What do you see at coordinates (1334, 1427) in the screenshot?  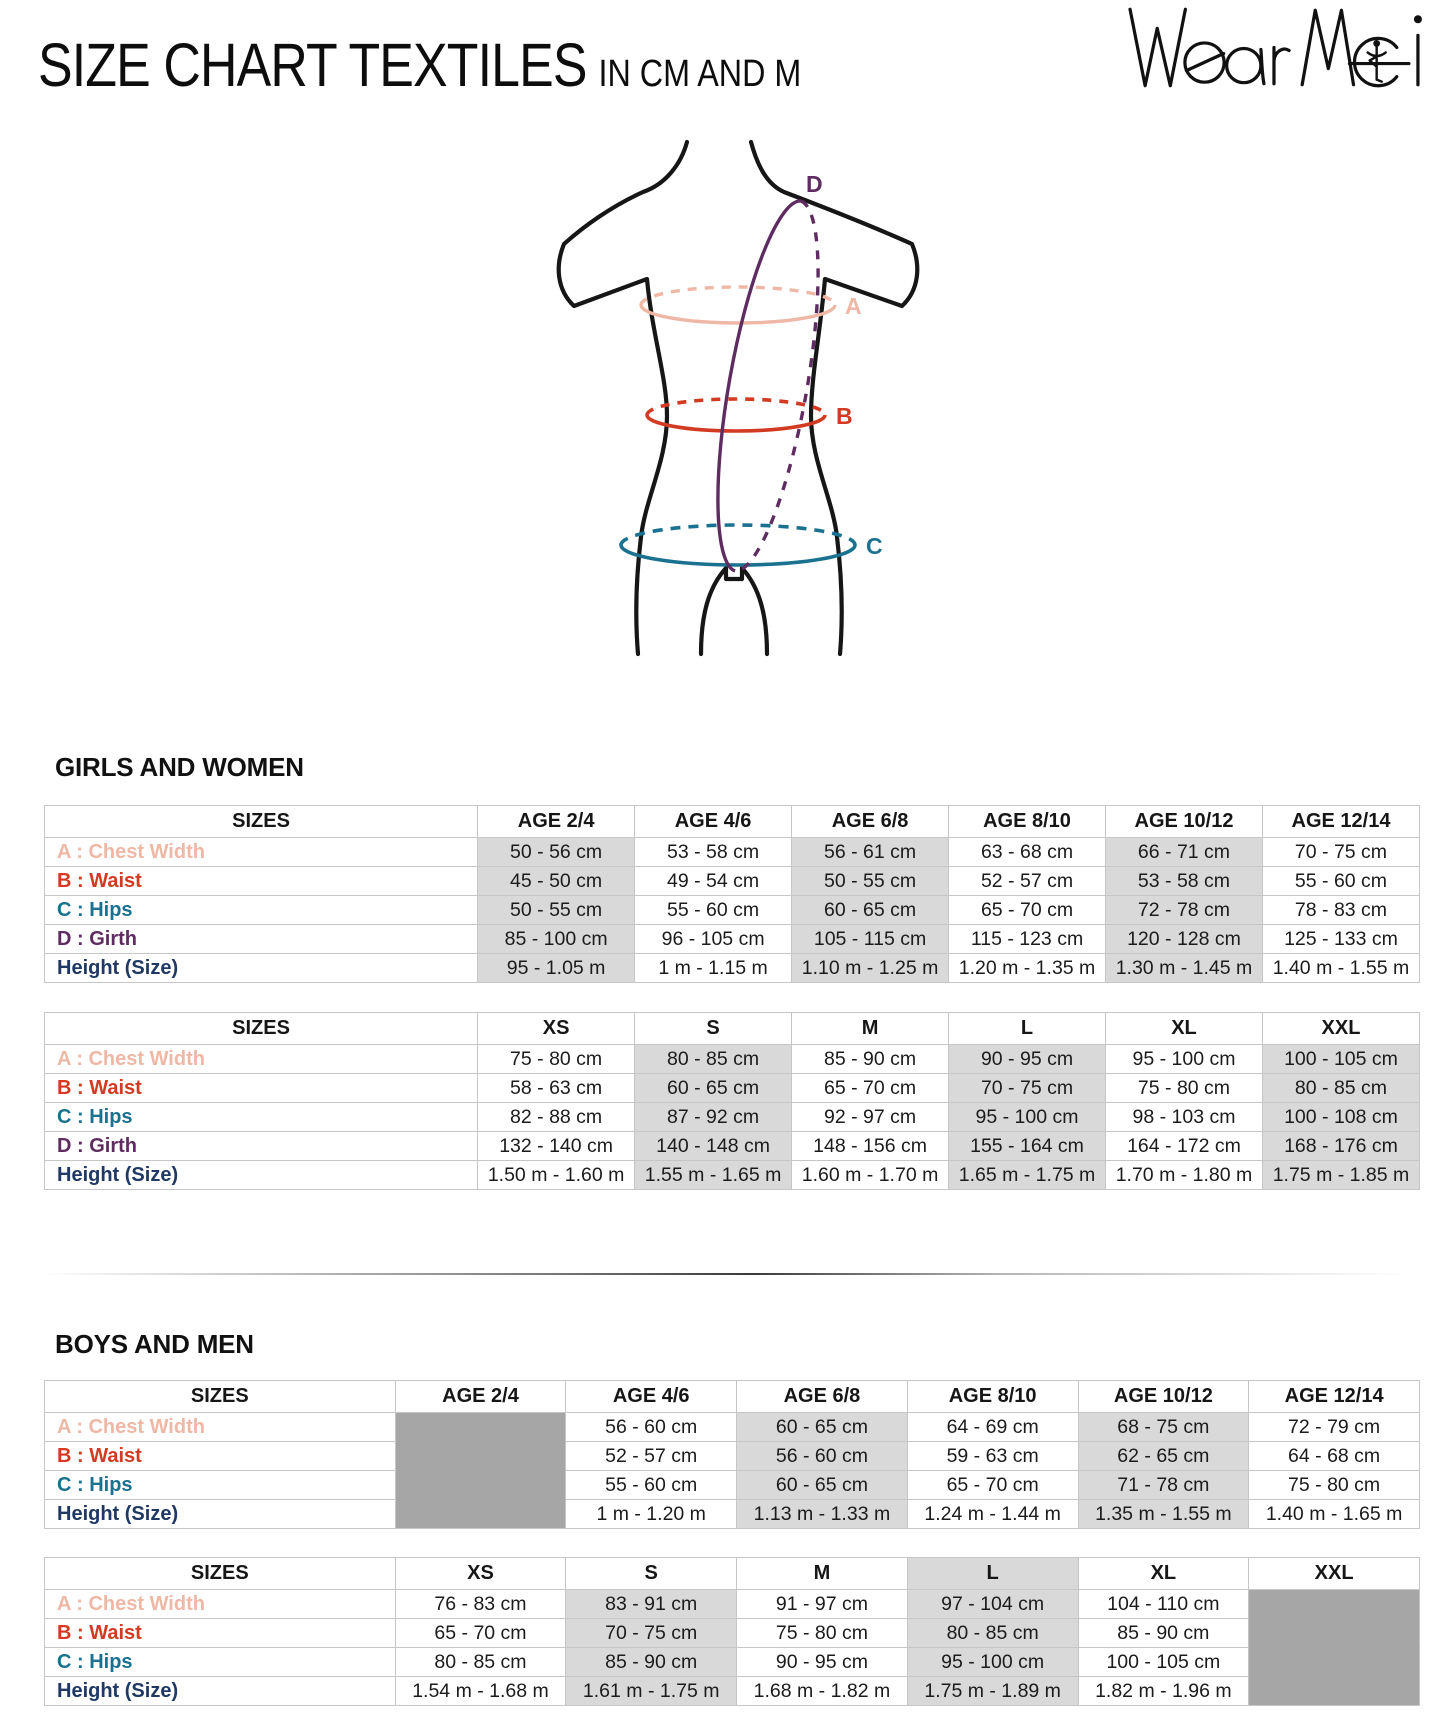 I see `size-cell: 72 - 79 cm` at bounding box center [1334, 1427].